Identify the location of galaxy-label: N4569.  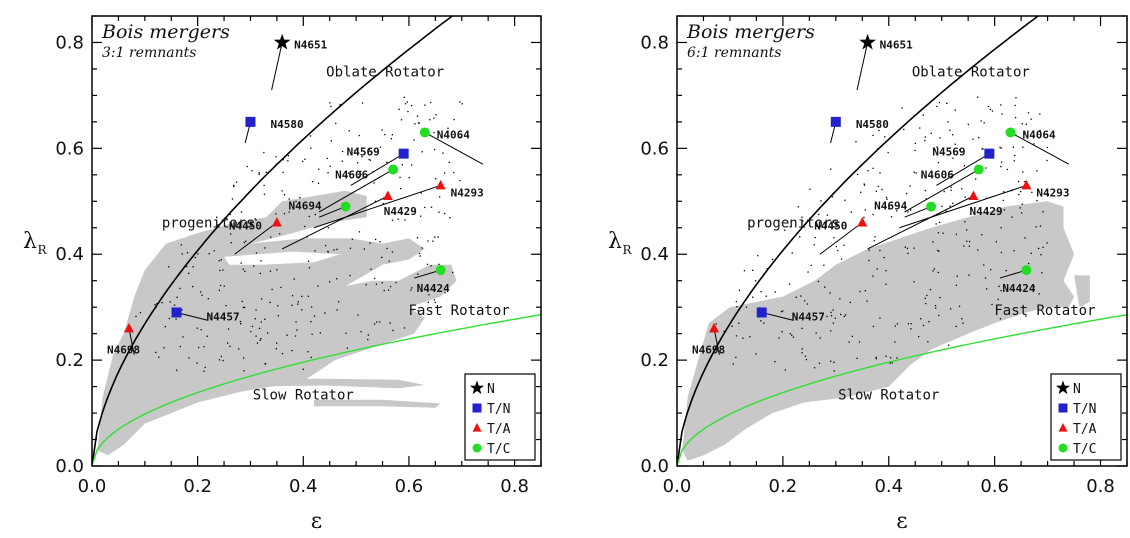
(948, 152).